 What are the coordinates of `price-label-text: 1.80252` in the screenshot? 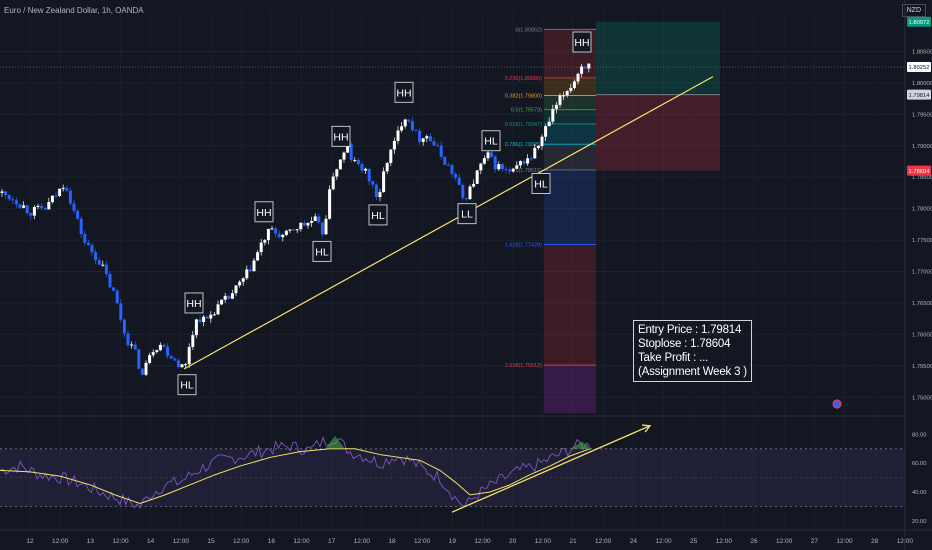 It's located at (919, 68).